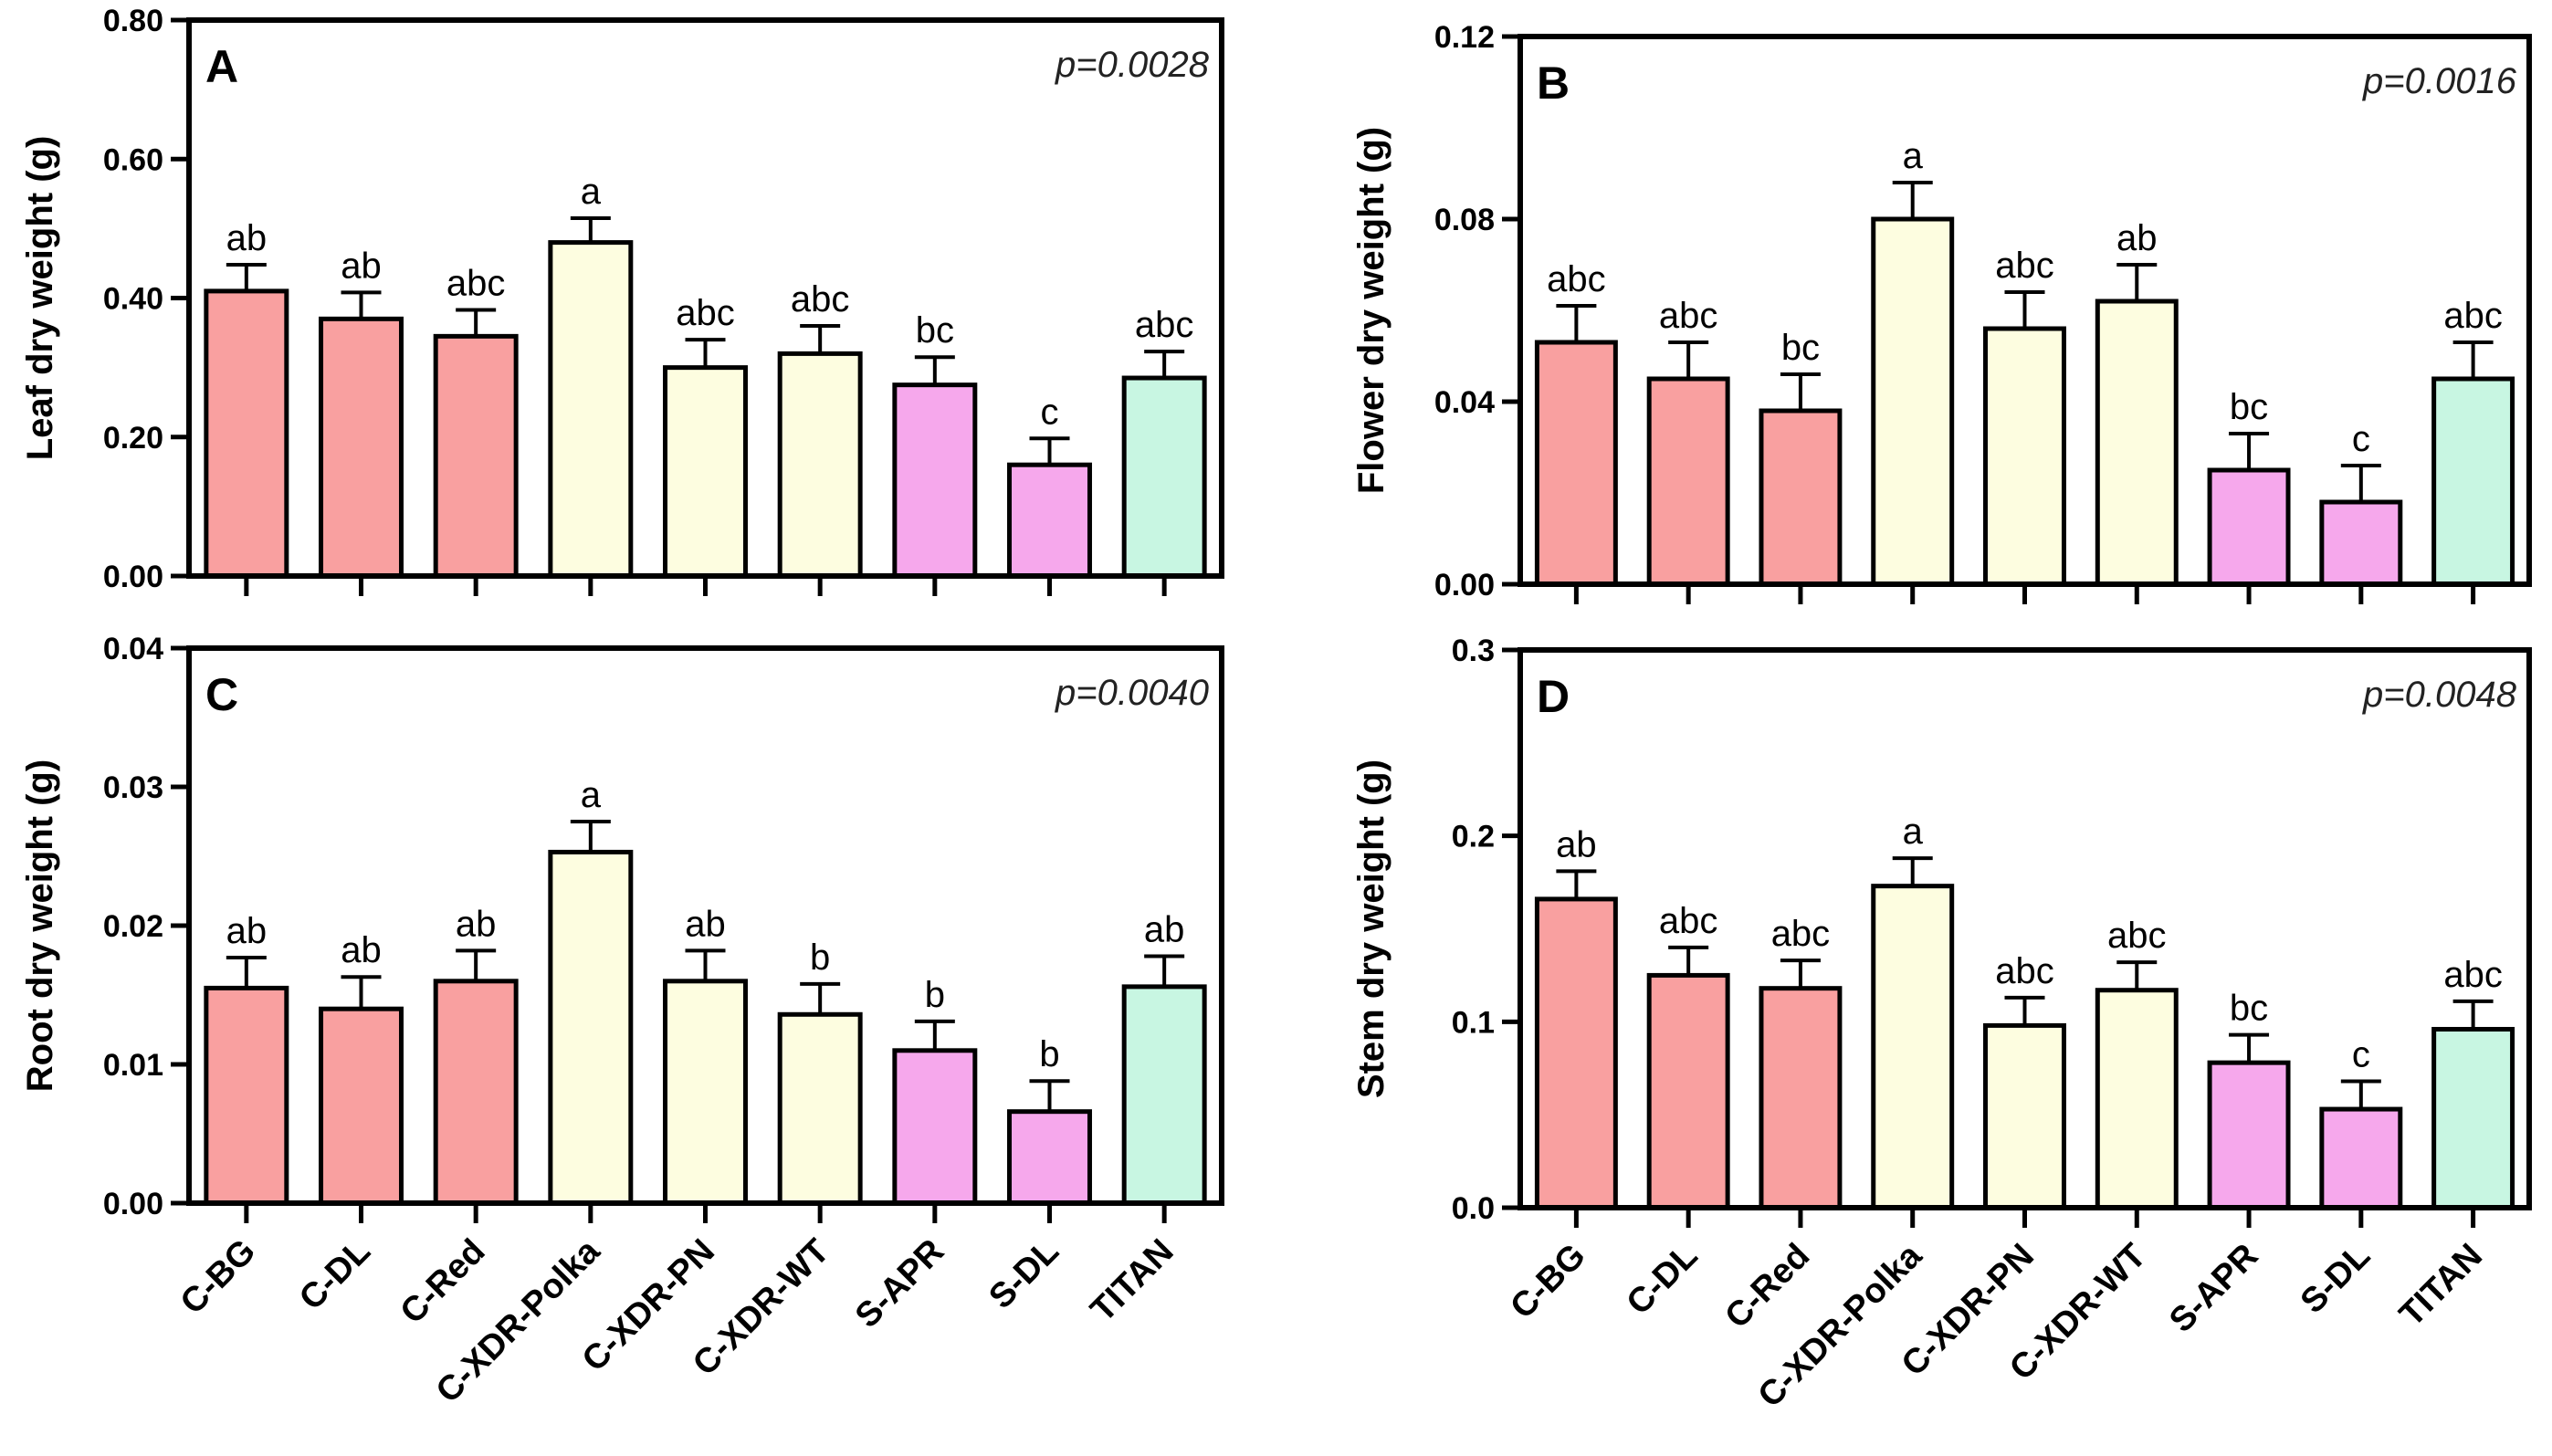  I want to click on y-tick-label: 0.04, so click(133, 649).